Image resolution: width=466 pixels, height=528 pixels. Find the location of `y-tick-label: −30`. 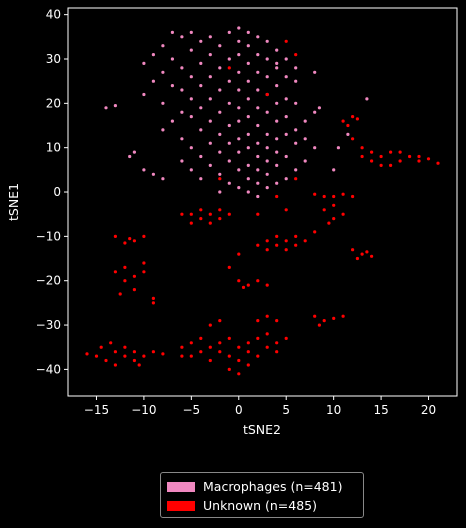

y-tick-label: −30 is located at coordinates (48, 325).